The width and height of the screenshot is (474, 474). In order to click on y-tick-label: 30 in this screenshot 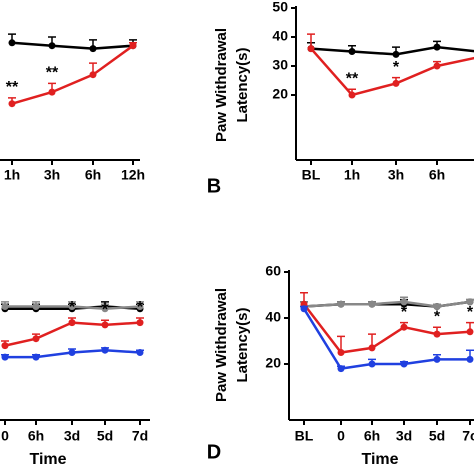, I will do `click(280, 65)`.